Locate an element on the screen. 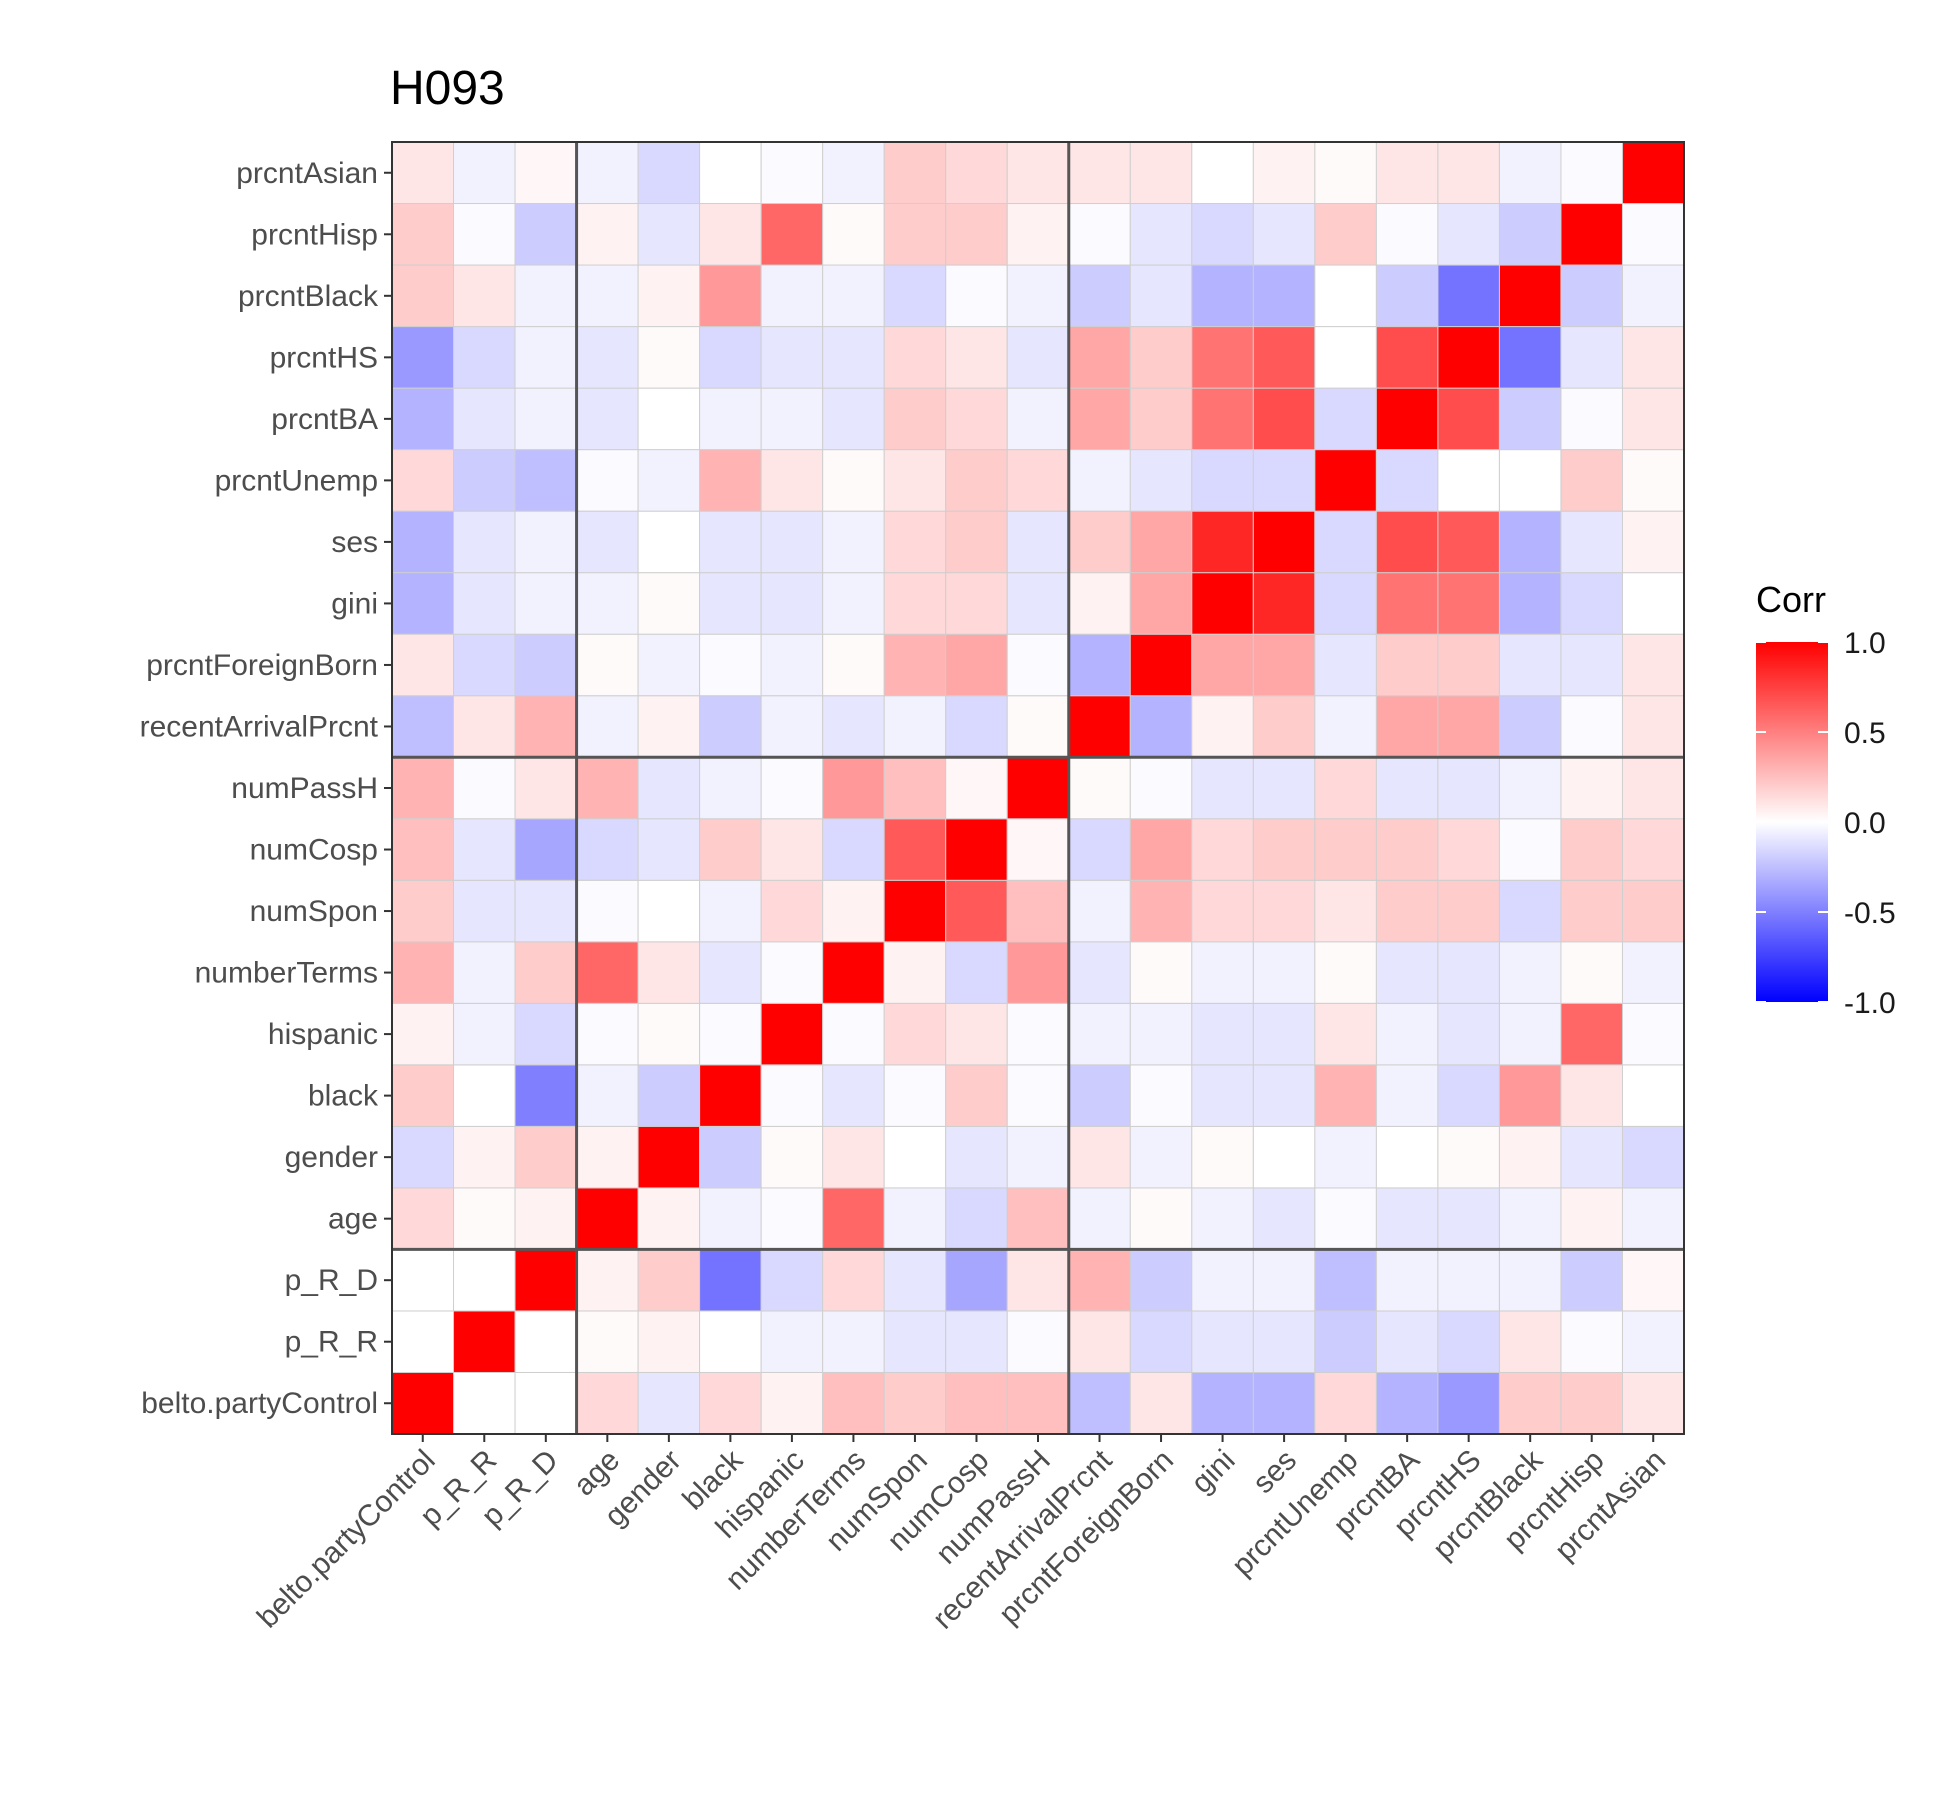 The width and height of the screenshot is (1950, 1800). heatmap-cell-prcntHS-prcntUnemp is located at coordinates (1468, 480).